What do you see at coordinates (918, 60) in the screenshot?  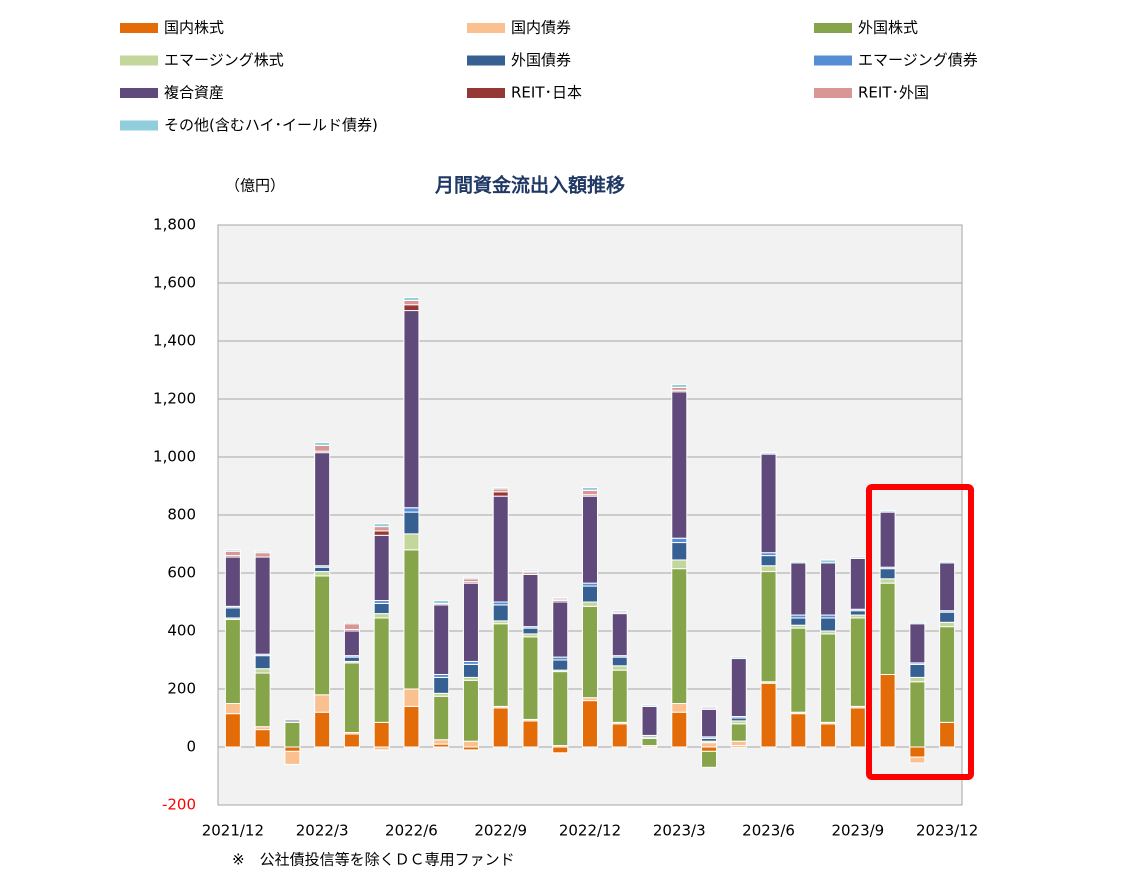 I see `legend-label: エマージング債券` at bounding box center [918, 60].